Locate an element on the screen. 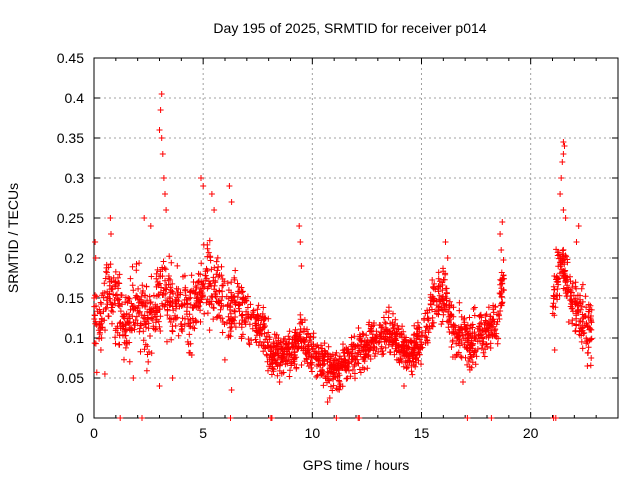 Image resolution: width=640 pixels, height=480 pixels. data-point-zero is located at coordinates (467, 418).